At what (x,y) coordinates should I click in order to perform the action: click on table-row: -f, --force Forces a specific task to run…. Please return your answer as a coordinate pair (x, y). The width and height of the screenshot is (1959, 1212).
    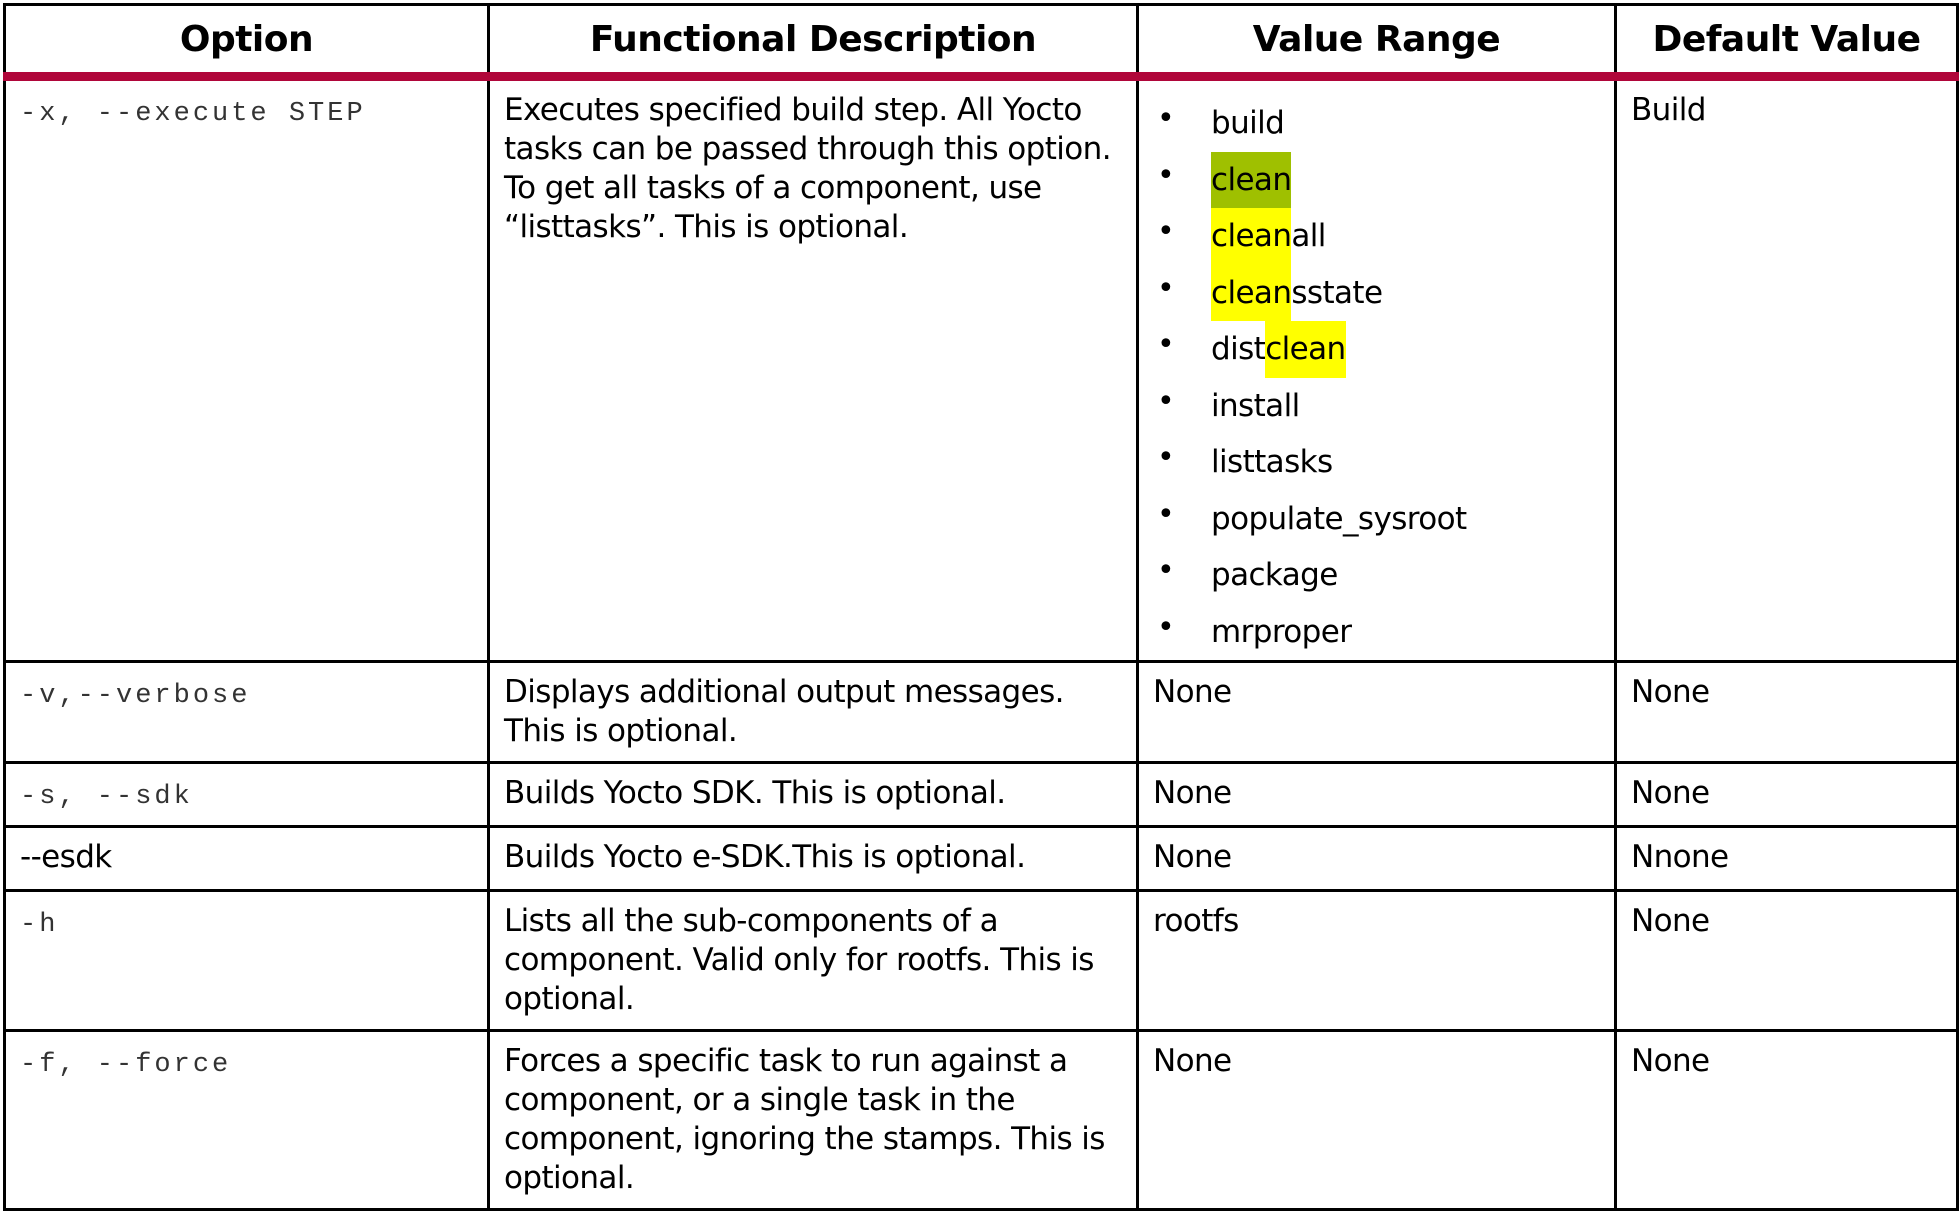
    Looking at the image, I should click on (981, 1120).